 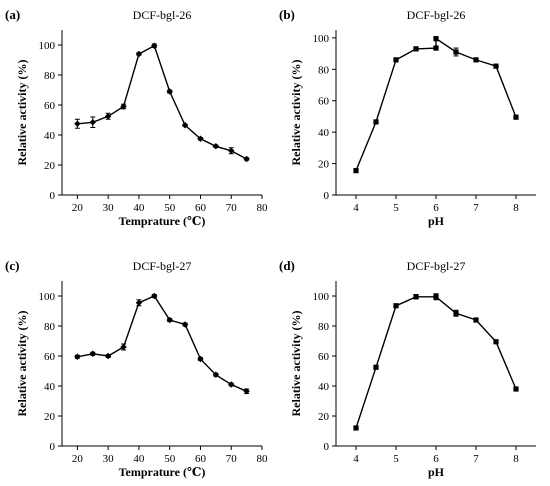 I want to click on panel-letter: (c), so click(x=12, y=265).